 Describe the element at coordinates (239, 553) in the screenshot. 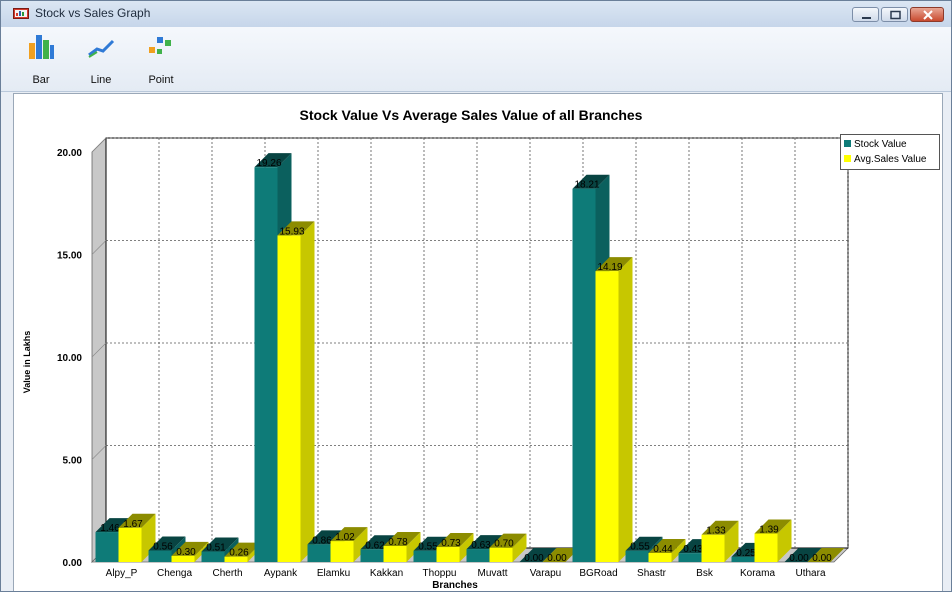

I see `data-label: 0.26` at that location.